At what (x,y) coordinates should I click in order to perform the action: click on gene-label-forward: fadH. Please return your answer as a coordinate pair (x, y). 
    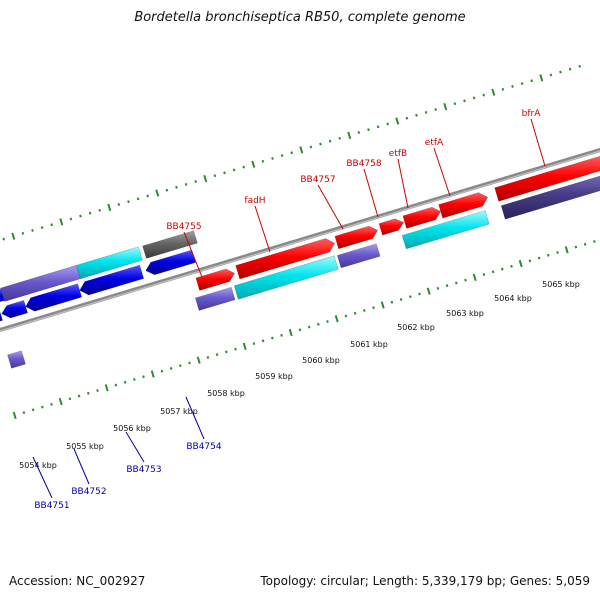
    Looking at the image, I should click on (254, 201).